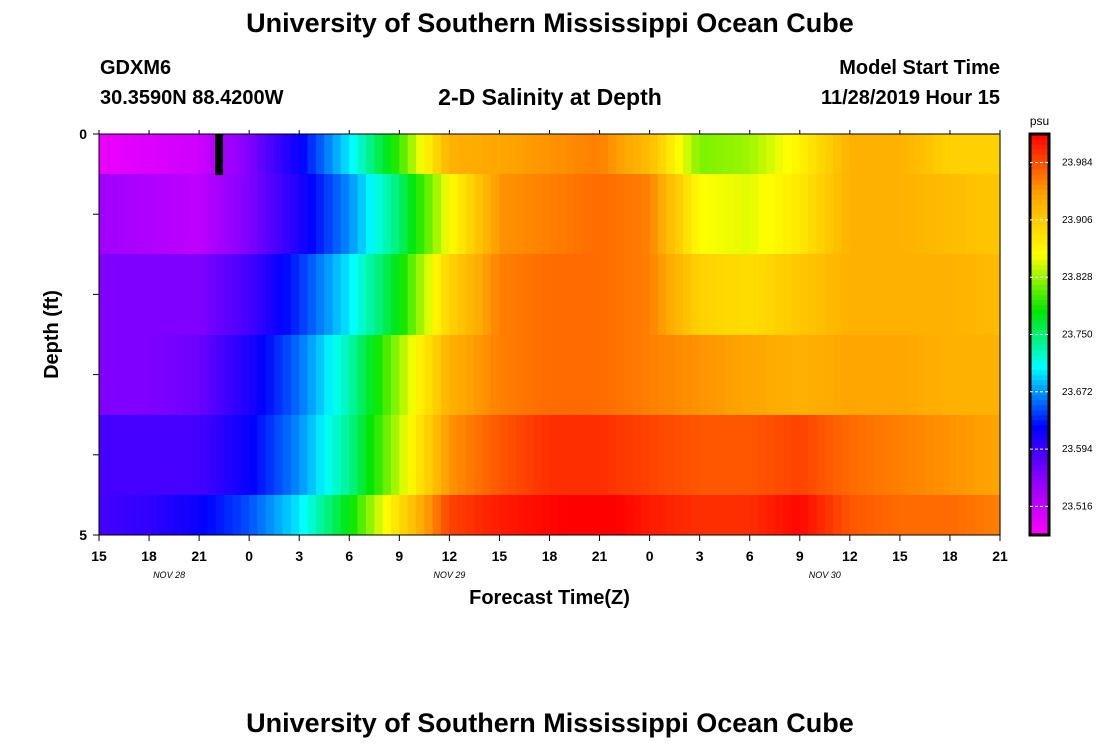 The width and height of the screenshot is (1100, 750). Describe the element at coordinates (449, 575) in the screenshot. I see `date-label: NOV 29` at that location.